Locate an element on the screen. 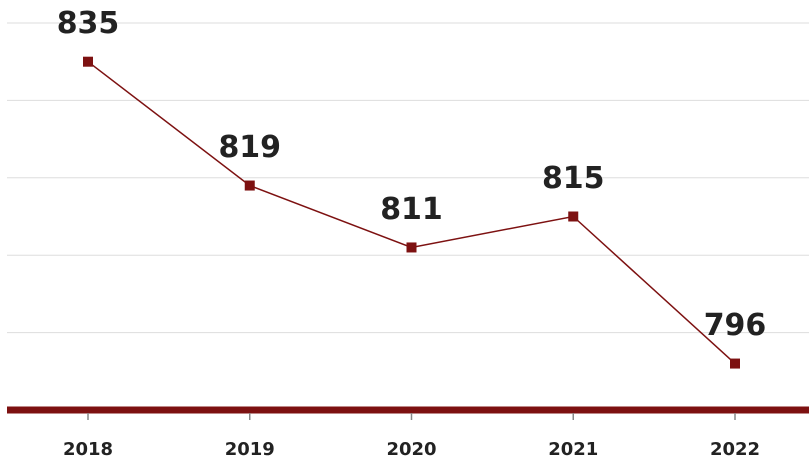 The width and height of the screenshot is (809, 466). x-tick-label: 2018 is located at coordinates (88, 449).